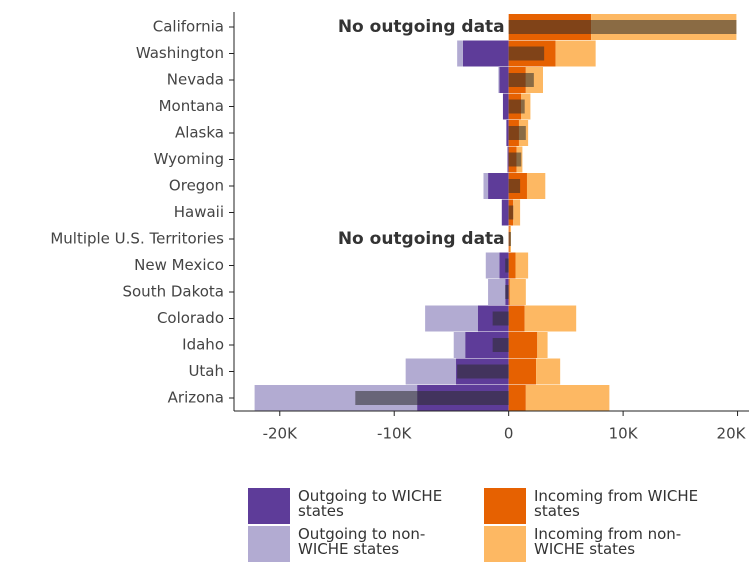 The width and height of the screenshot is (749, 563). I want to click on category-label: Arizona, so click(196, 398).